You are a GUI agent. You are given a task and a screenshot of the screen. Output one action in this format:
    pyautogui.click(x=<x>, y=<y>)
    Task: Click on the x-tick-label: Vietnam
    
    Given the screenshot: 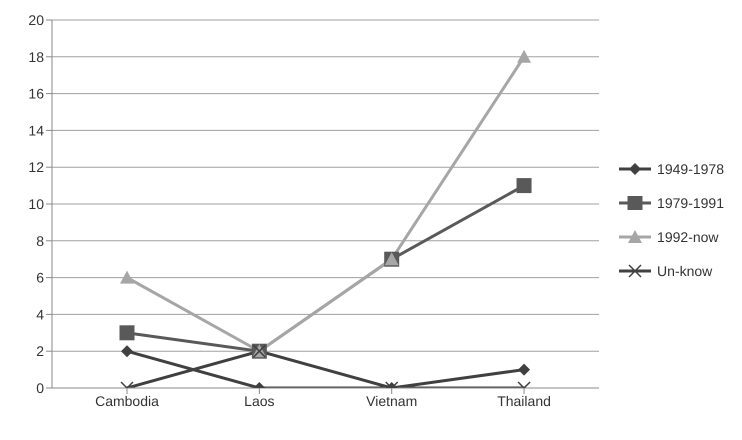 What is the action you would take?
    pyautogui.click(x=392, y=400)
    